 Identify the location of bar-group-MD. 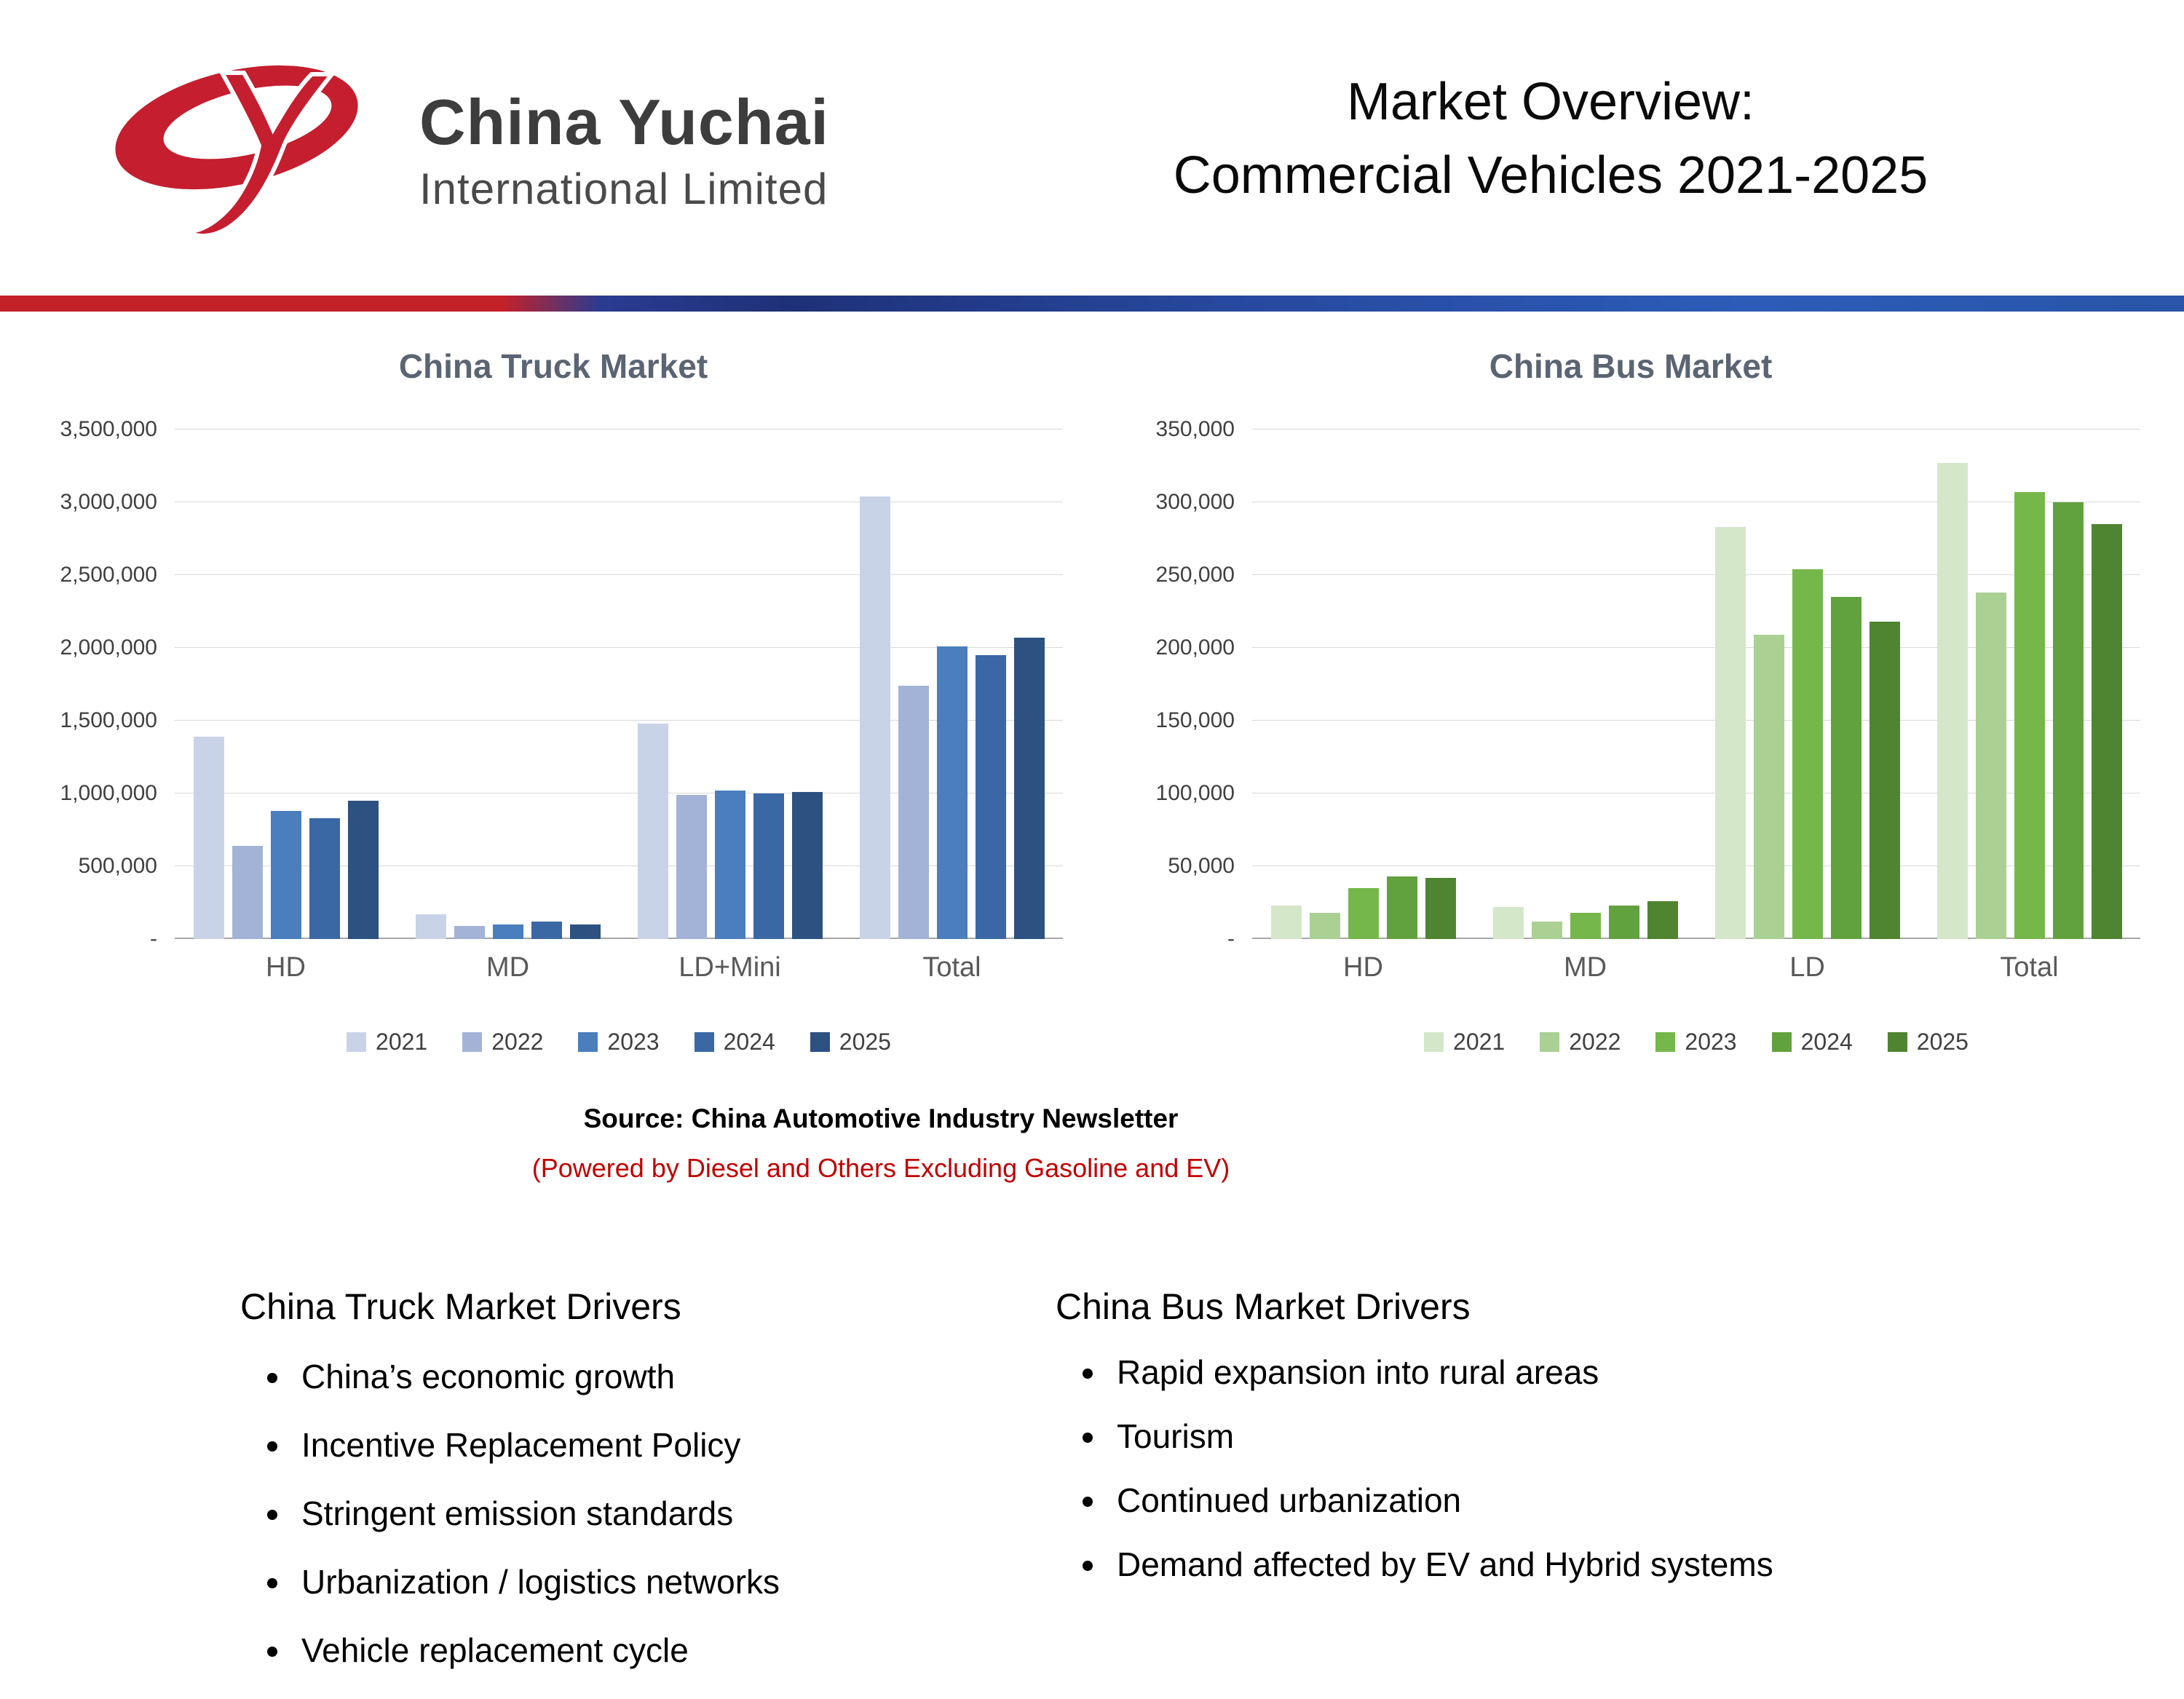
(1585, 684).